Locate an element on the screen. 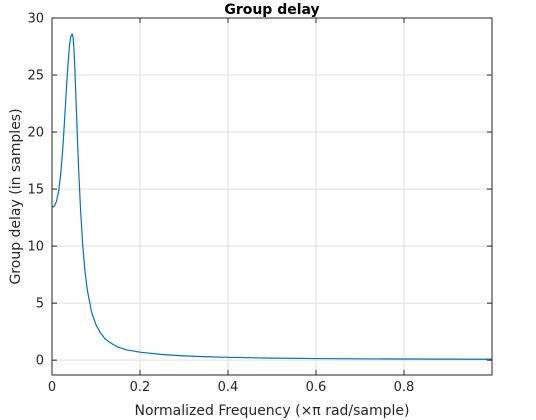 This screenshot has width=536, height=420. y-tick-label: 10 is located at coordinates (35, 247).